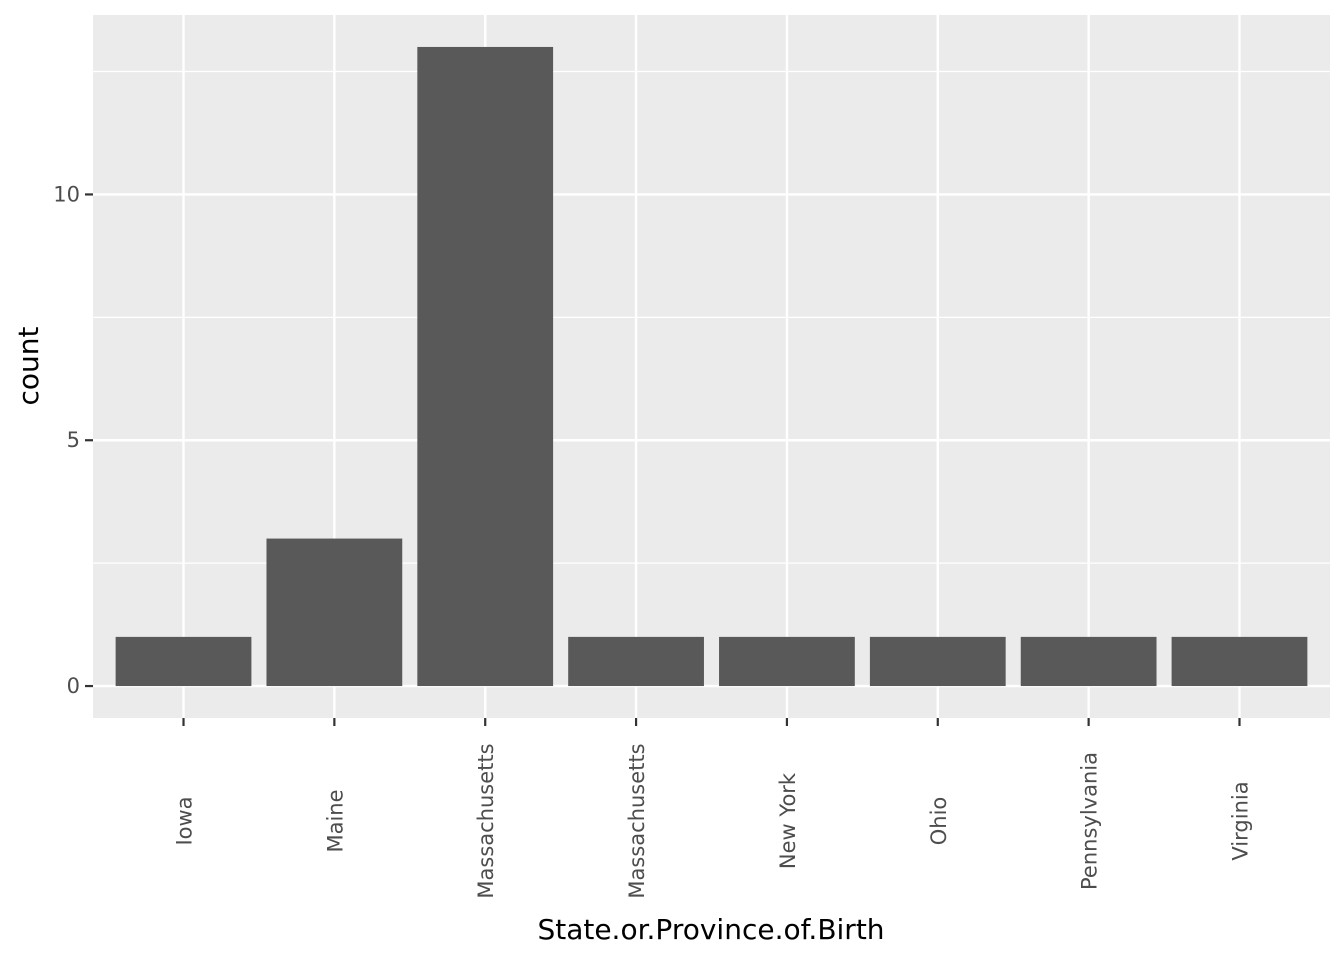 The image size is (1344, 960). Describe the element at coordinates (1090, 821) in the screenshot. I see `x-tick-label: Pennsylvania` at that location.